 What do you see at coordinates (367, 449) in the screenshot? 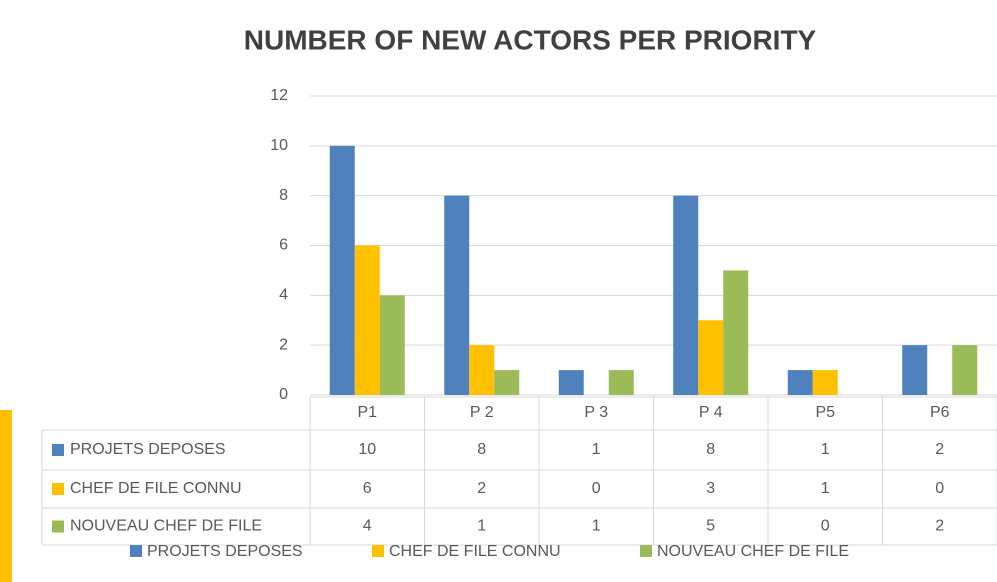
I see `table-cell: 10` at bounding box center [367, 449].